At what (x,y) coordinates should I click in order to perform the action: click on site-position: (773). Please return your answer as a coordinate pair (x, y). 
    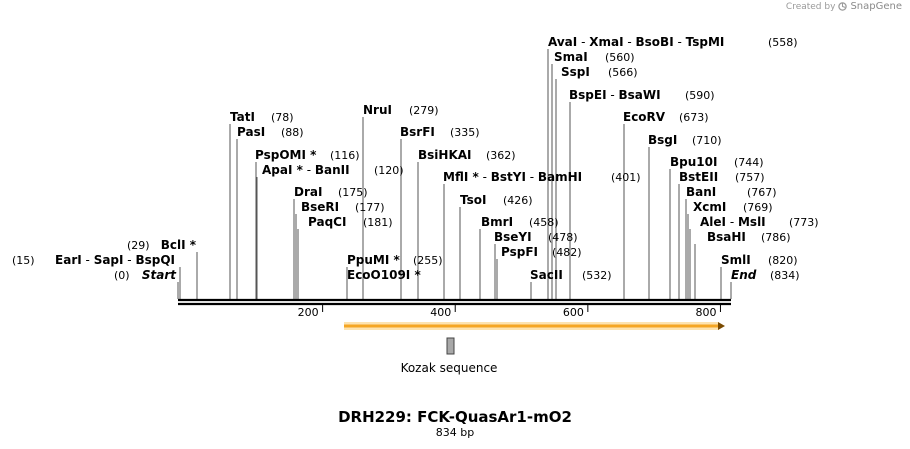
    Looking at the image, I should click on (804, 222).